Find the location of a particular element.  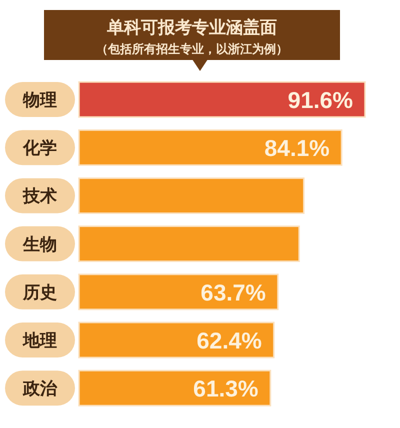

value-label: 63.7% is located at coordinates (233, 292).